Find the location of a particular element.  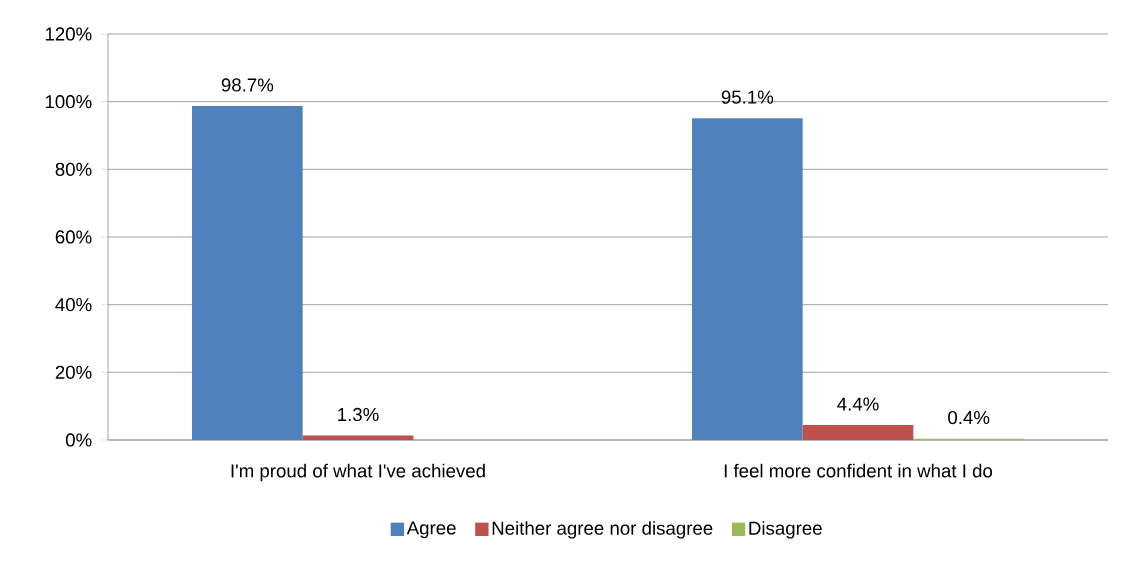

data-label: 98.7% is located at coordinates (247, 85).